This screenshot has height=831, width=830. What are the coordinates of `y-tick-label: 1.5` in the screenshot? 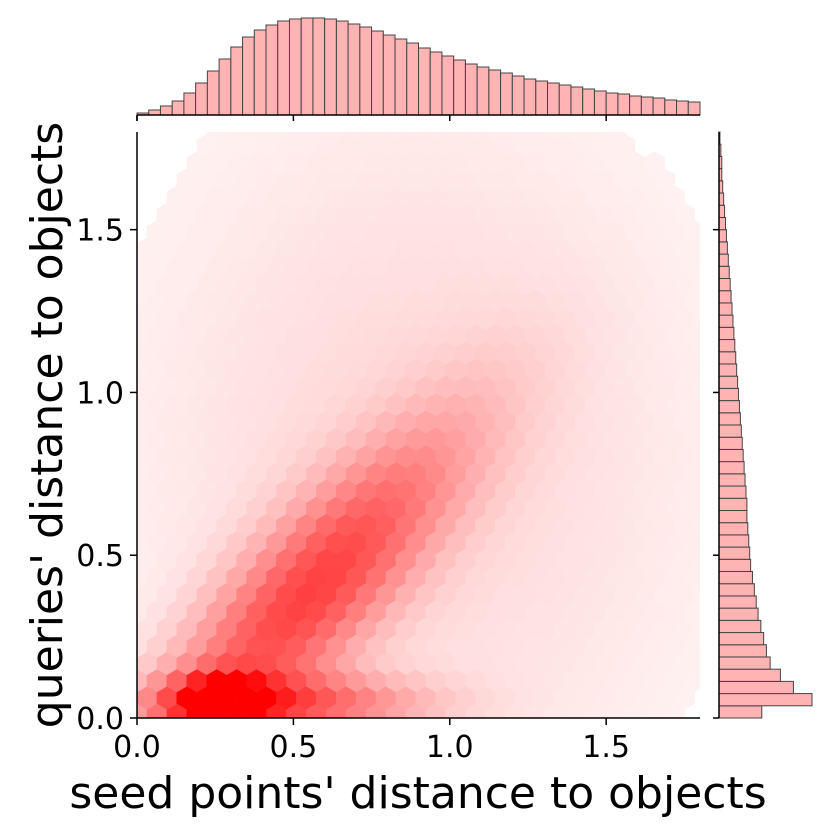 It's located at (100, 231).